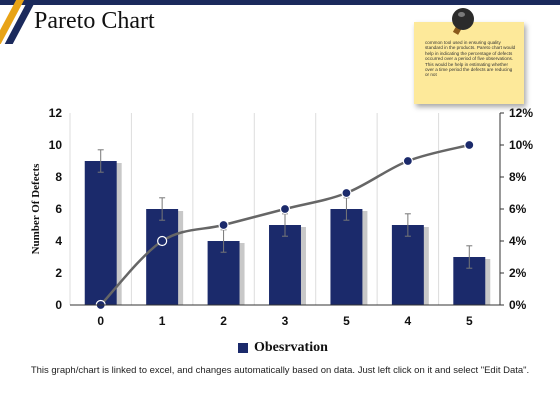  Describe the element at coordinates (100, 321) in the screenshot. I see `x-tick-label: 0` at that location.